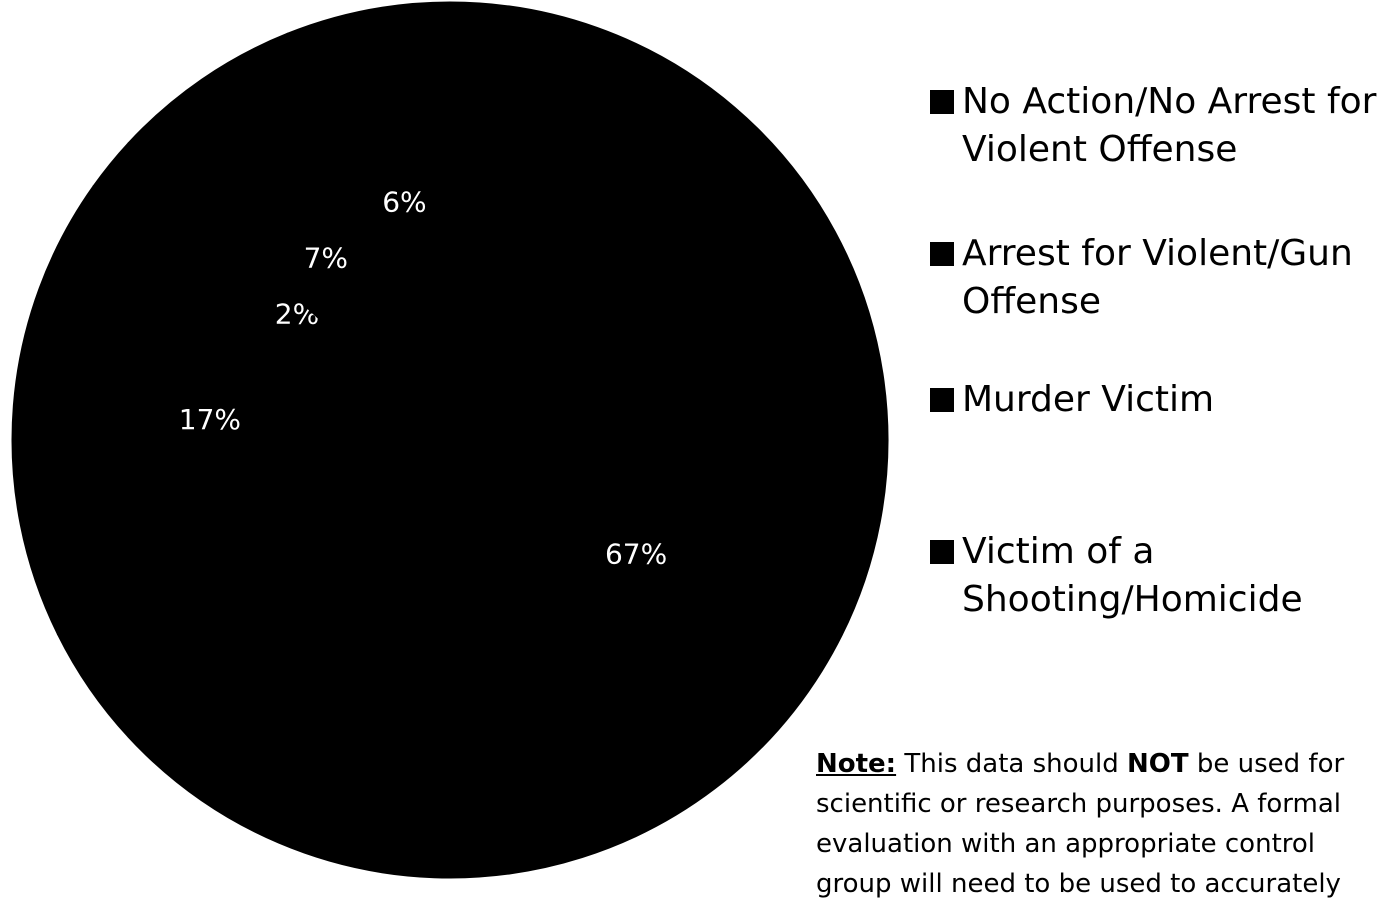 The width and height of the screenshot is (1384, 904). I want to click on legend-label: Arrest for Violent/Gun Offense, so click(1157, 277).